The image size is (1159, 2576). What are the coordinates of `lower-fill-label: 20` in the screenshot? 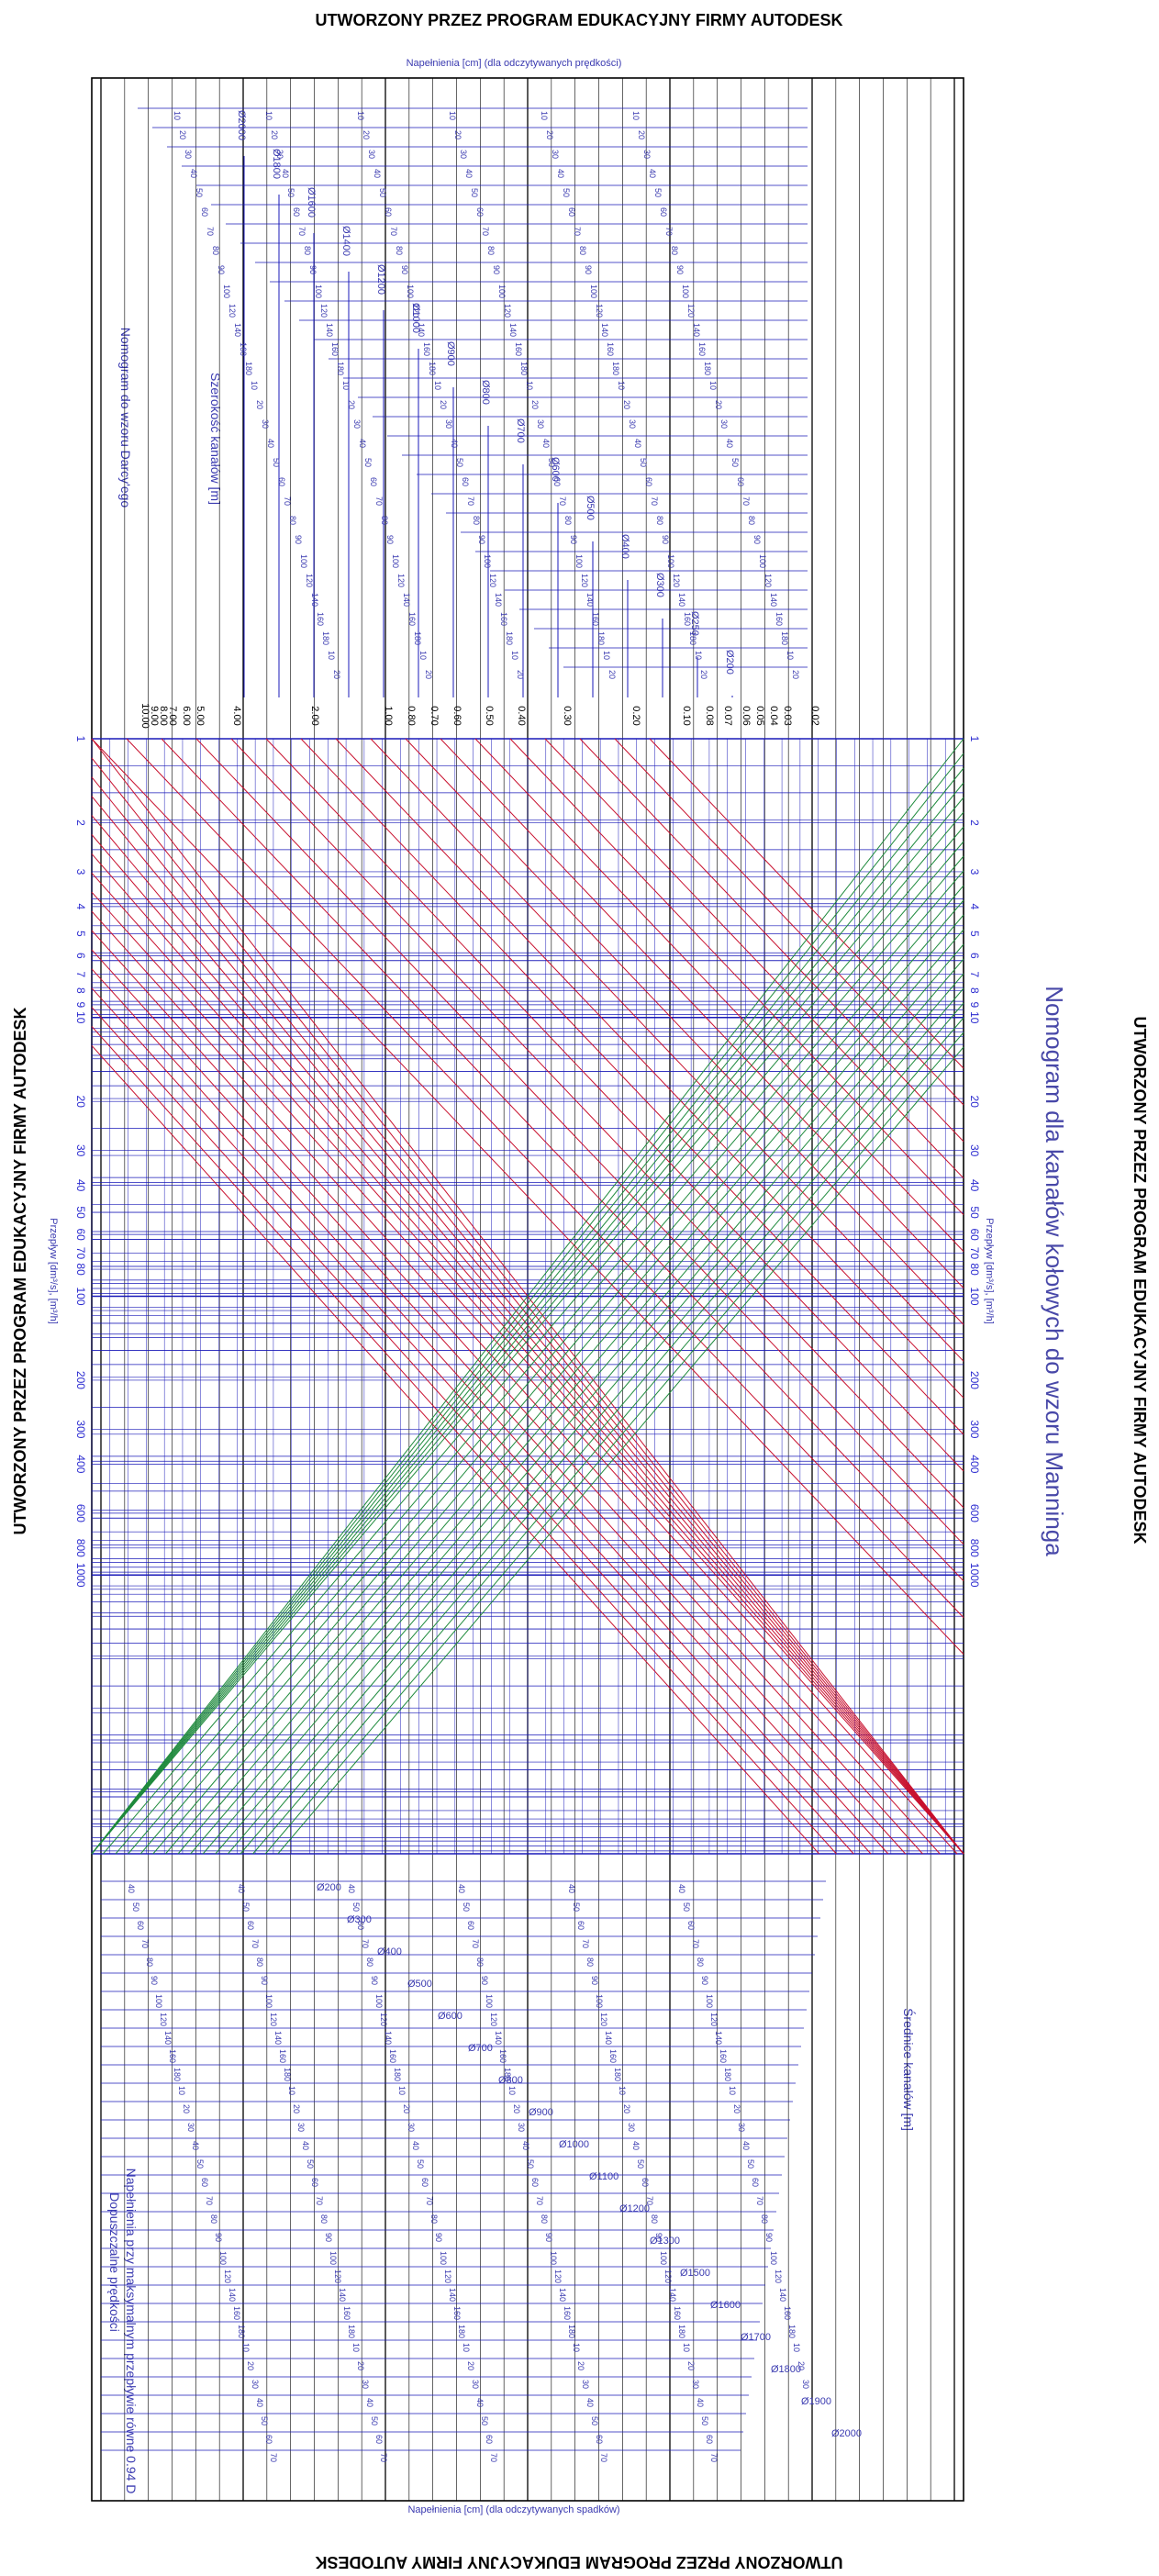 It's located at (250, 2365).